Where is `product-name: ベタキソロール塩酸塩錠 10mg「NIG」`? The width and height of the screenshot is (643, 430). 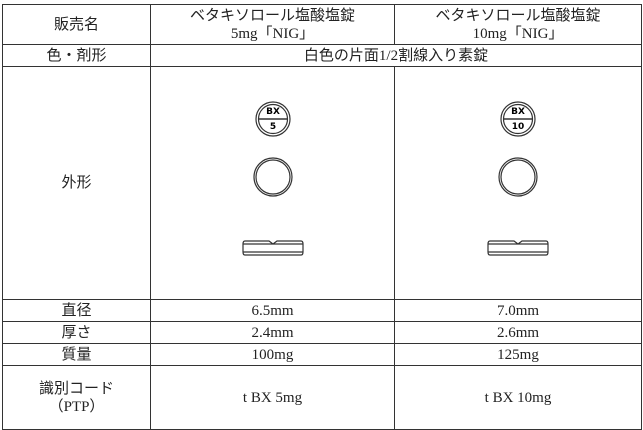 product-name: ベタキソロール塩酸塩錠 10mg「NIG」 is located at coordinates (518, 24).